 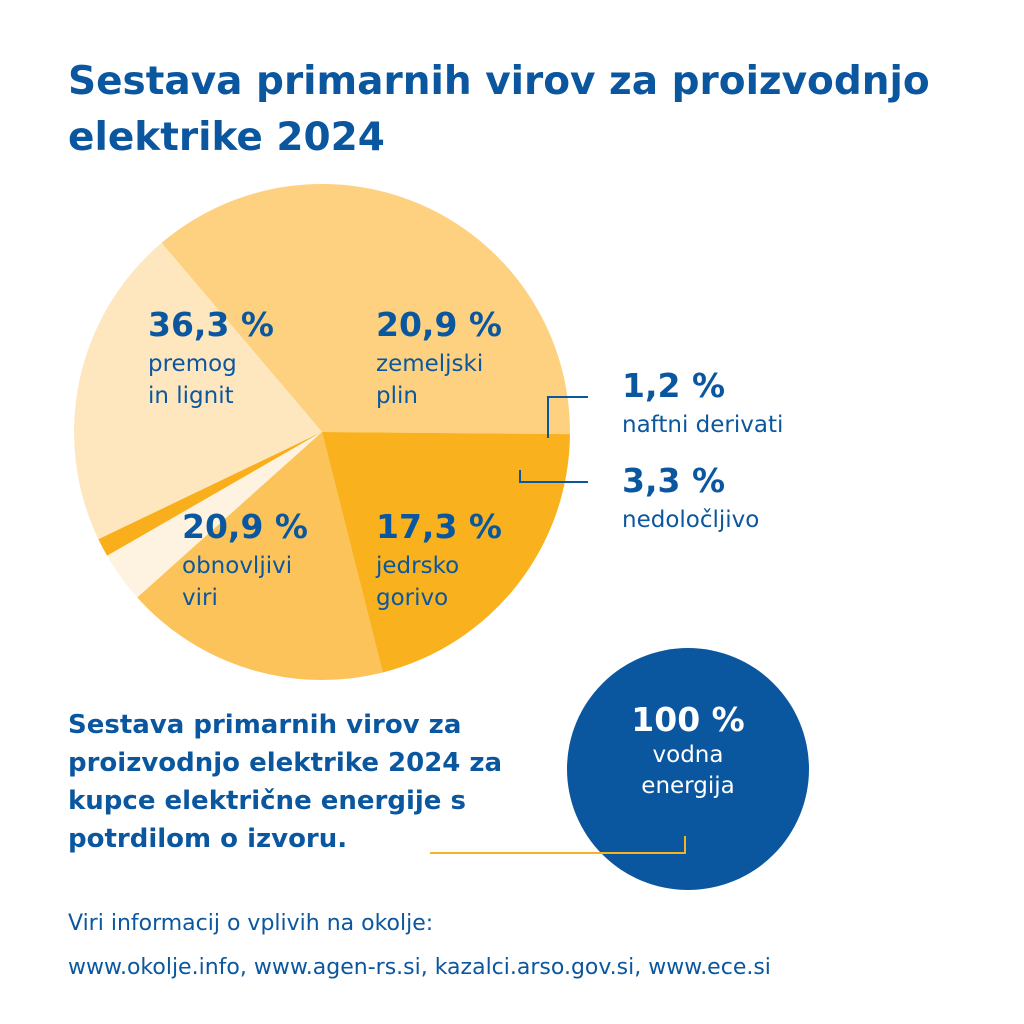 I want to click on pie-slice-nedolocljivo, so click(x=215, y=515).